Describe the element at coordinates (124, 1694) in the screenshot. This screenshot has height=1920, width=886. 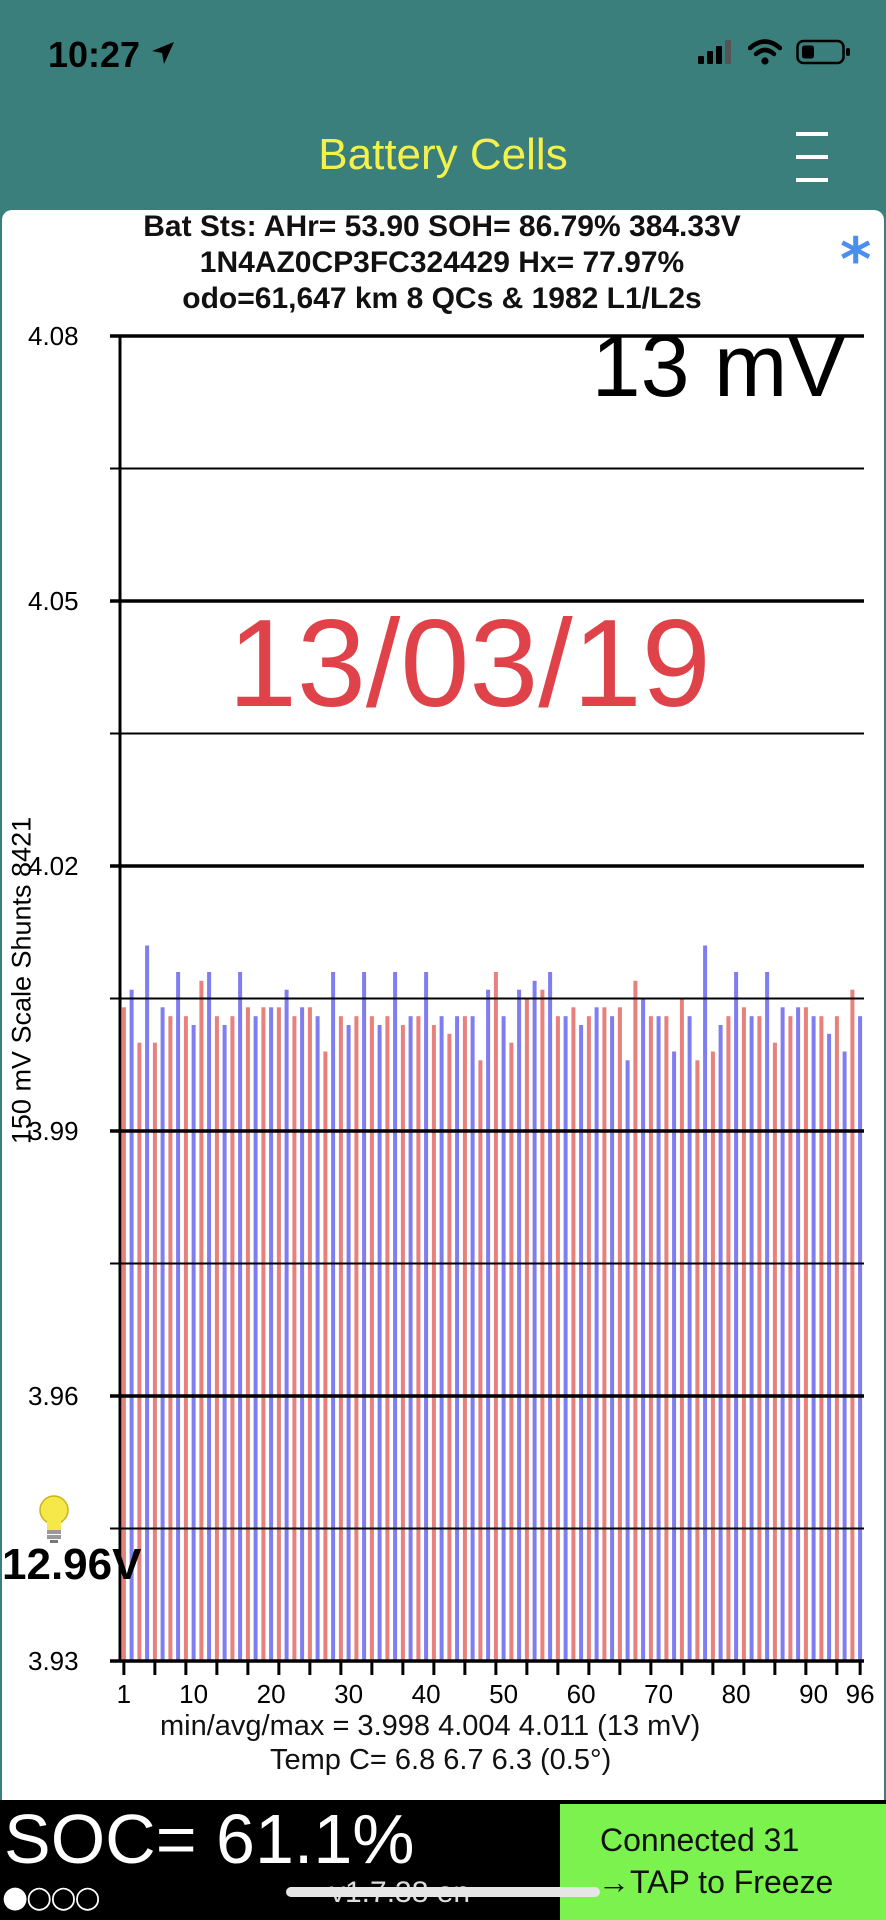
I see `x-tick-label: 1` at that location.